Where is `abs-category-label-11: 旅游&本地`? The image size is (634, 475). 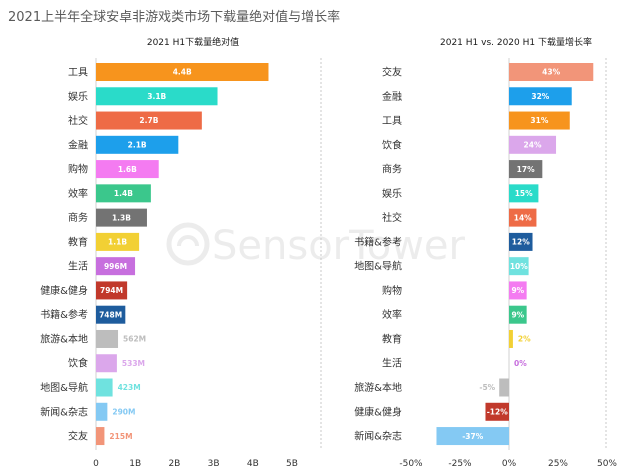
abs-category-label-11: 旅游&本地 is located at coordinates (64, 338).